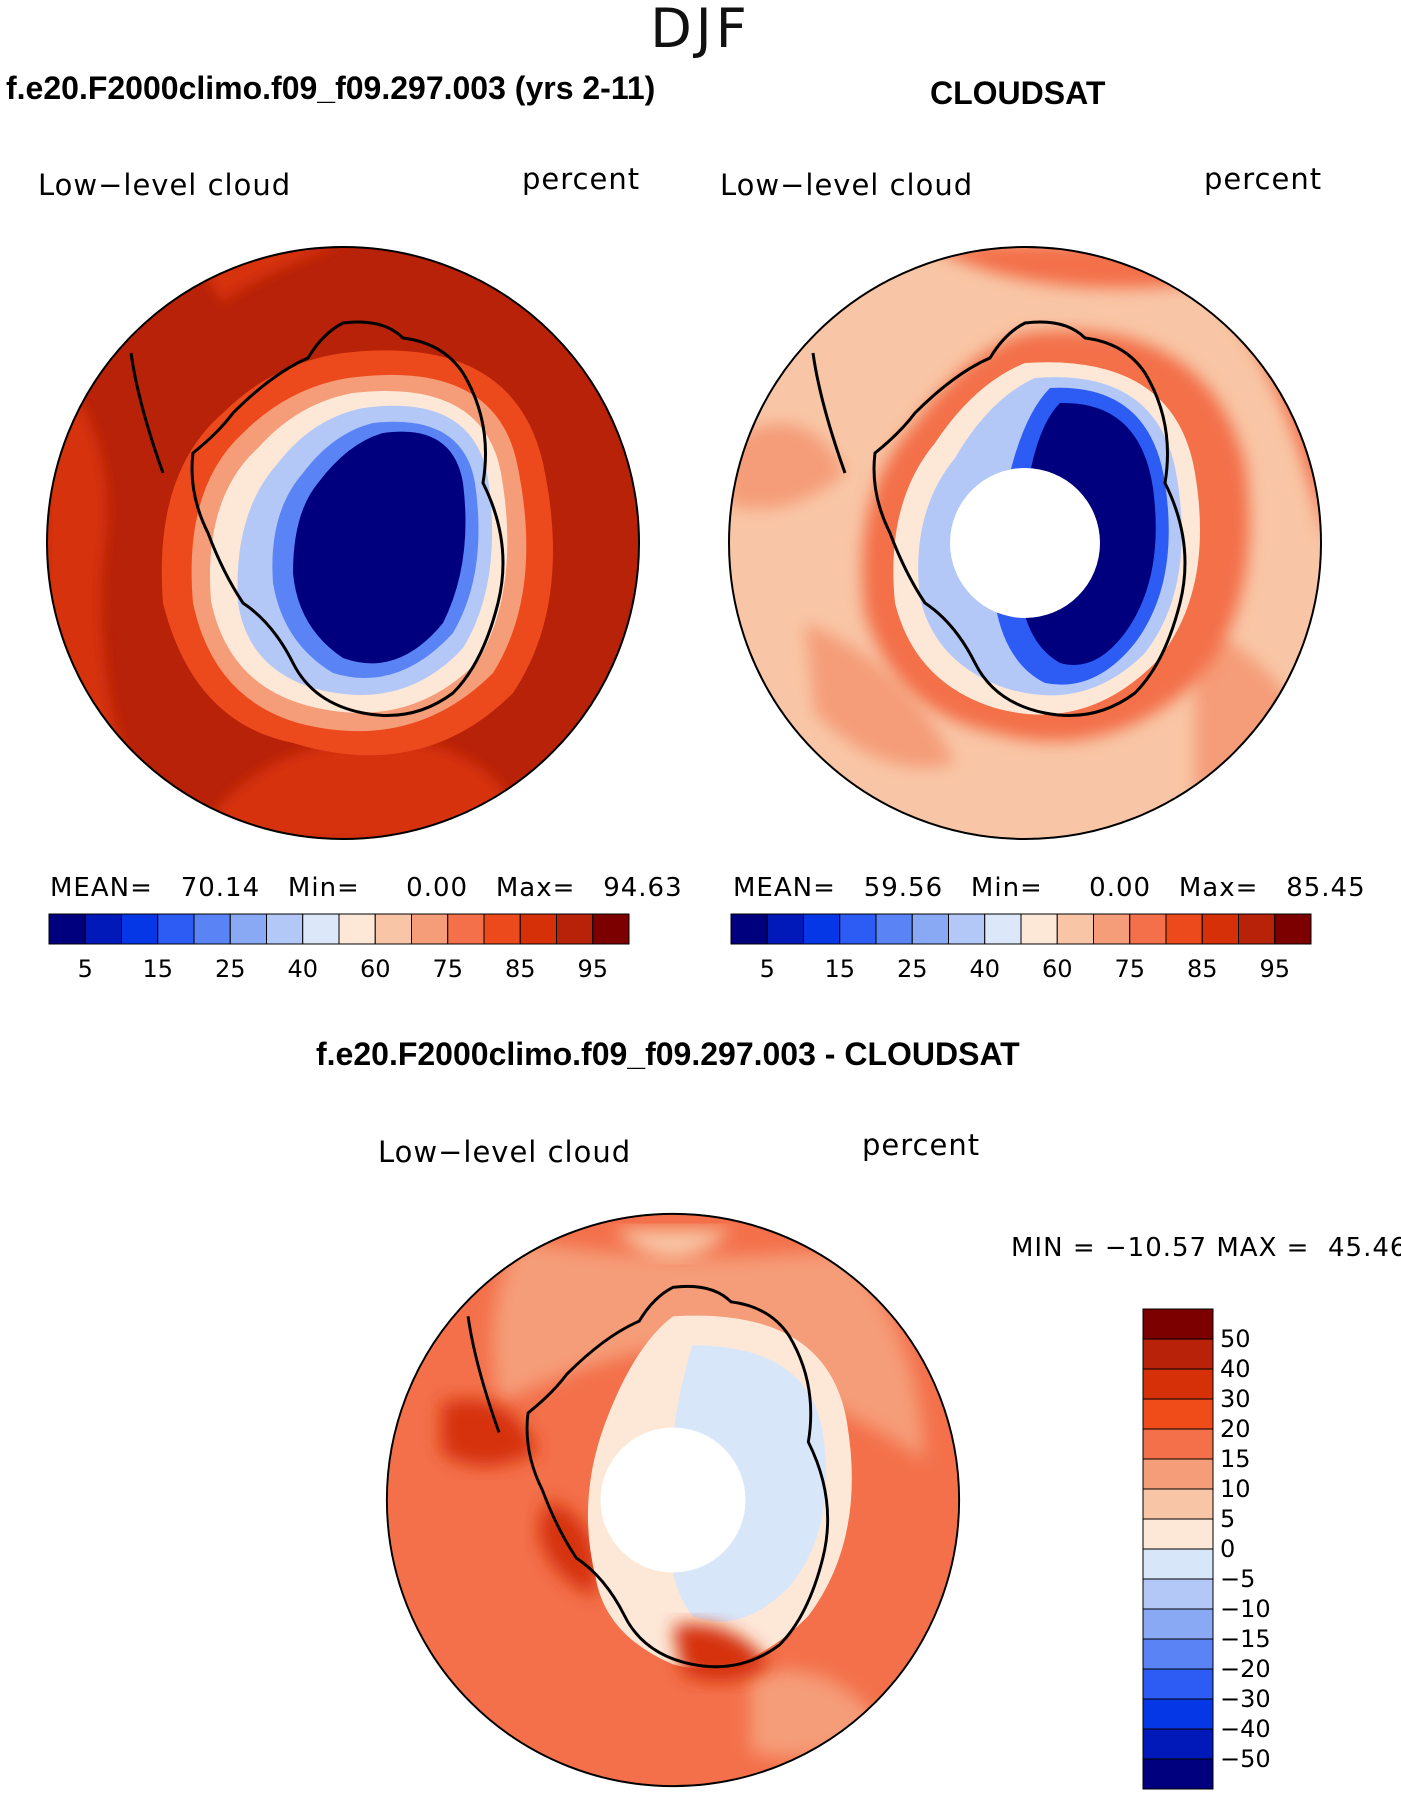 The width and height of the screenshot is (1401, 1799). What do you see at coordinates (1228, 1519) in the screenshot?
I see `diff-colorbar-tick-label: 5` at bounding box center [1228, 1519].